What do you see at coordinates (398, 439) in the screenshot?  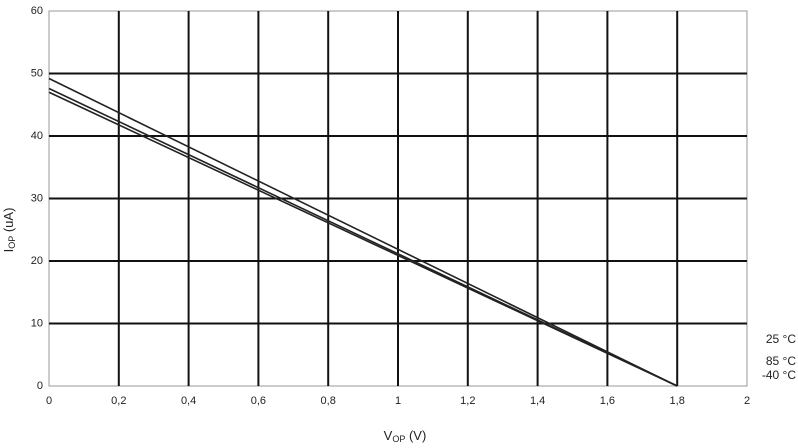 I see `x-label-sub: OP` at bounding box center [398, 439].